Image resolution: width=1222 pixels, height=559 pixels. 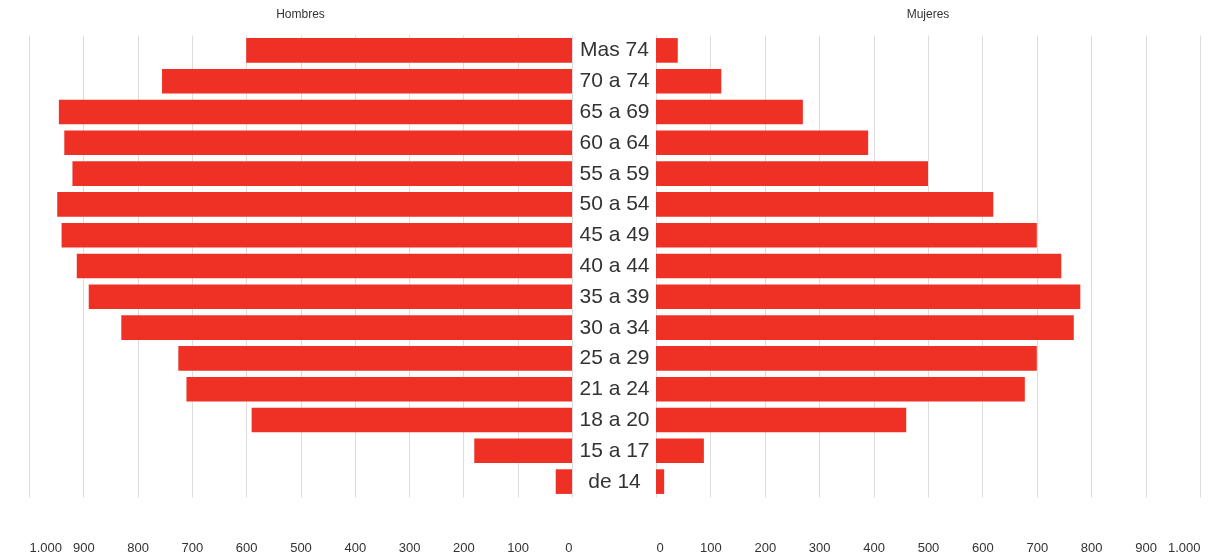 What do you see at coordinates (614, 418) in the screenshot?
I see `y-tick-label: 18 a 20` at bounding box center [614, 418].